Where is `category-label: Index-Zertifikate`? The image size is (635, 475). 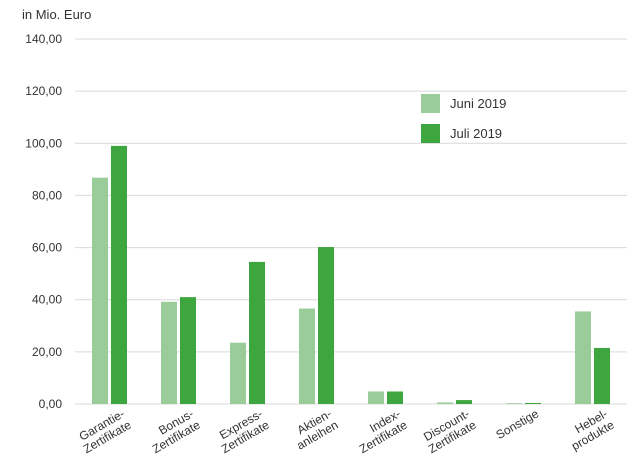
category-label: Index-Zertifikate is located at coordinates (379, 431).